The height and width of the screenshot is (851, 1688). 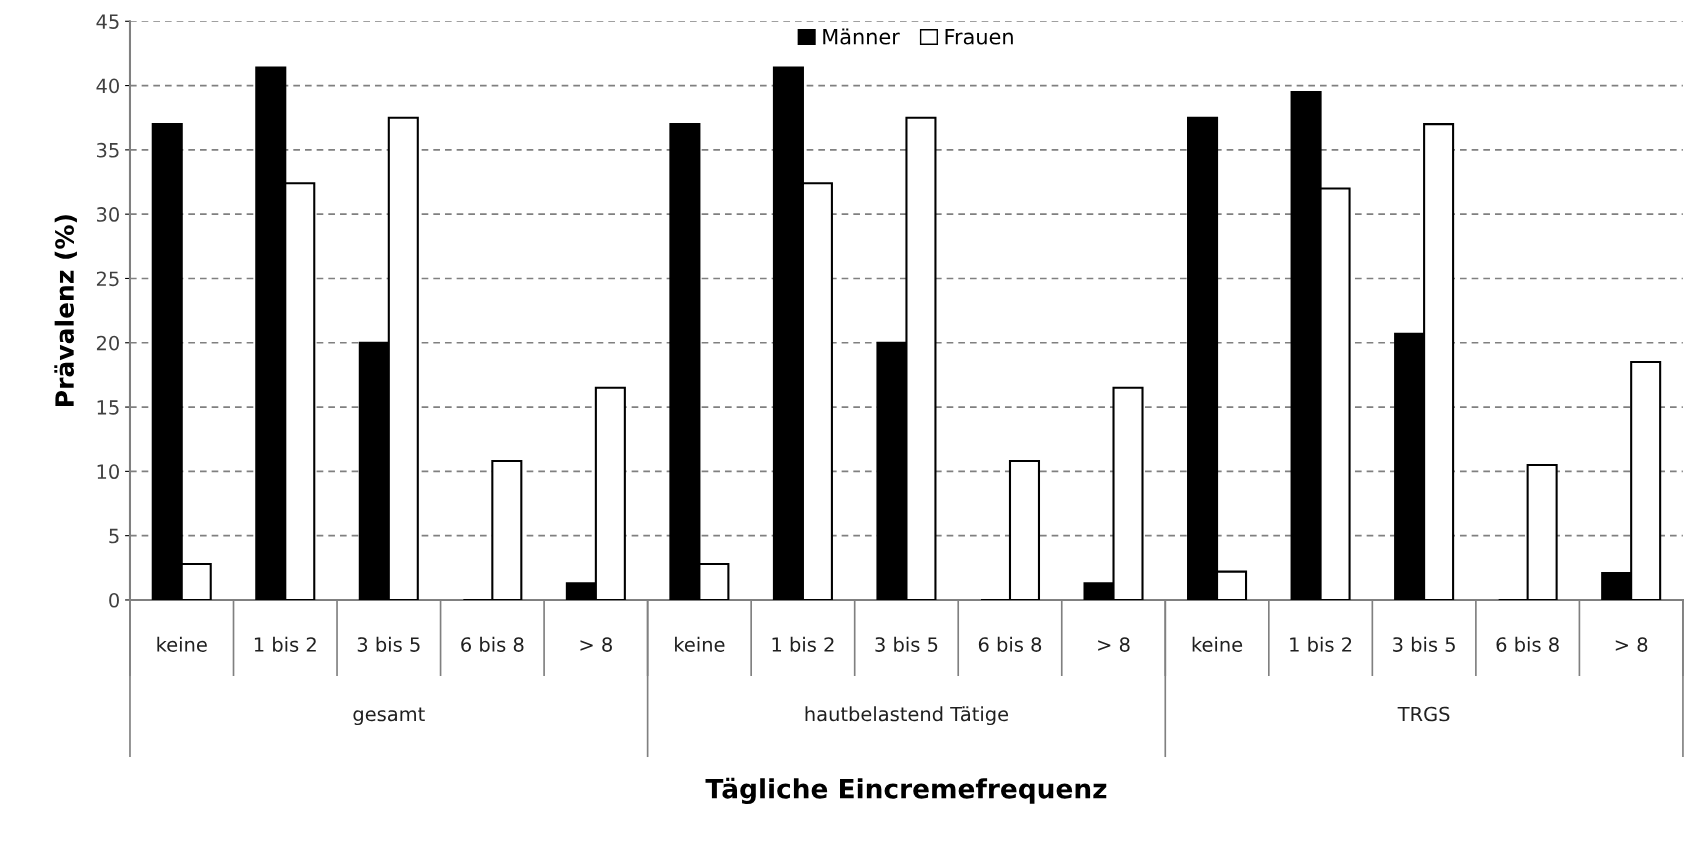 What do you see at coordinates (107, 150) in the screenshot?
I see `y-tick-label: 35` at bounding box center [107, 150].